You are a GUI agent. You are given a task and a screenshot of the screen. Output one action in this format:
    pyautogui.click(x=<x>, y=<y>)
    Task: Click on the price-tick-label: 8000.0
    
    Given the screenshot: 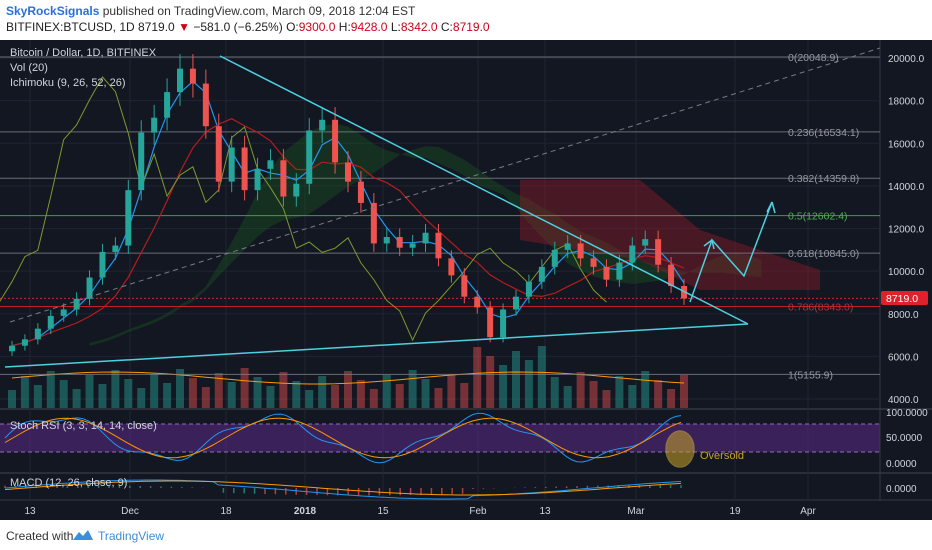 What is the action you would take?
    pyautogui.click(x=903, y=315)
    